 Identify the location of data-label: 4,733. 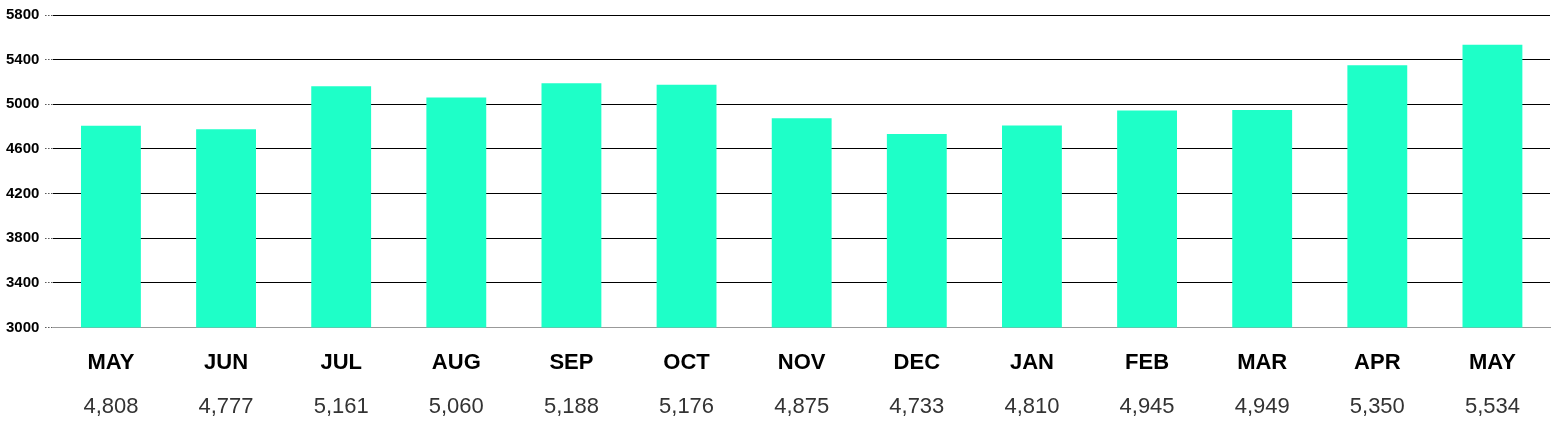
(917, 406).